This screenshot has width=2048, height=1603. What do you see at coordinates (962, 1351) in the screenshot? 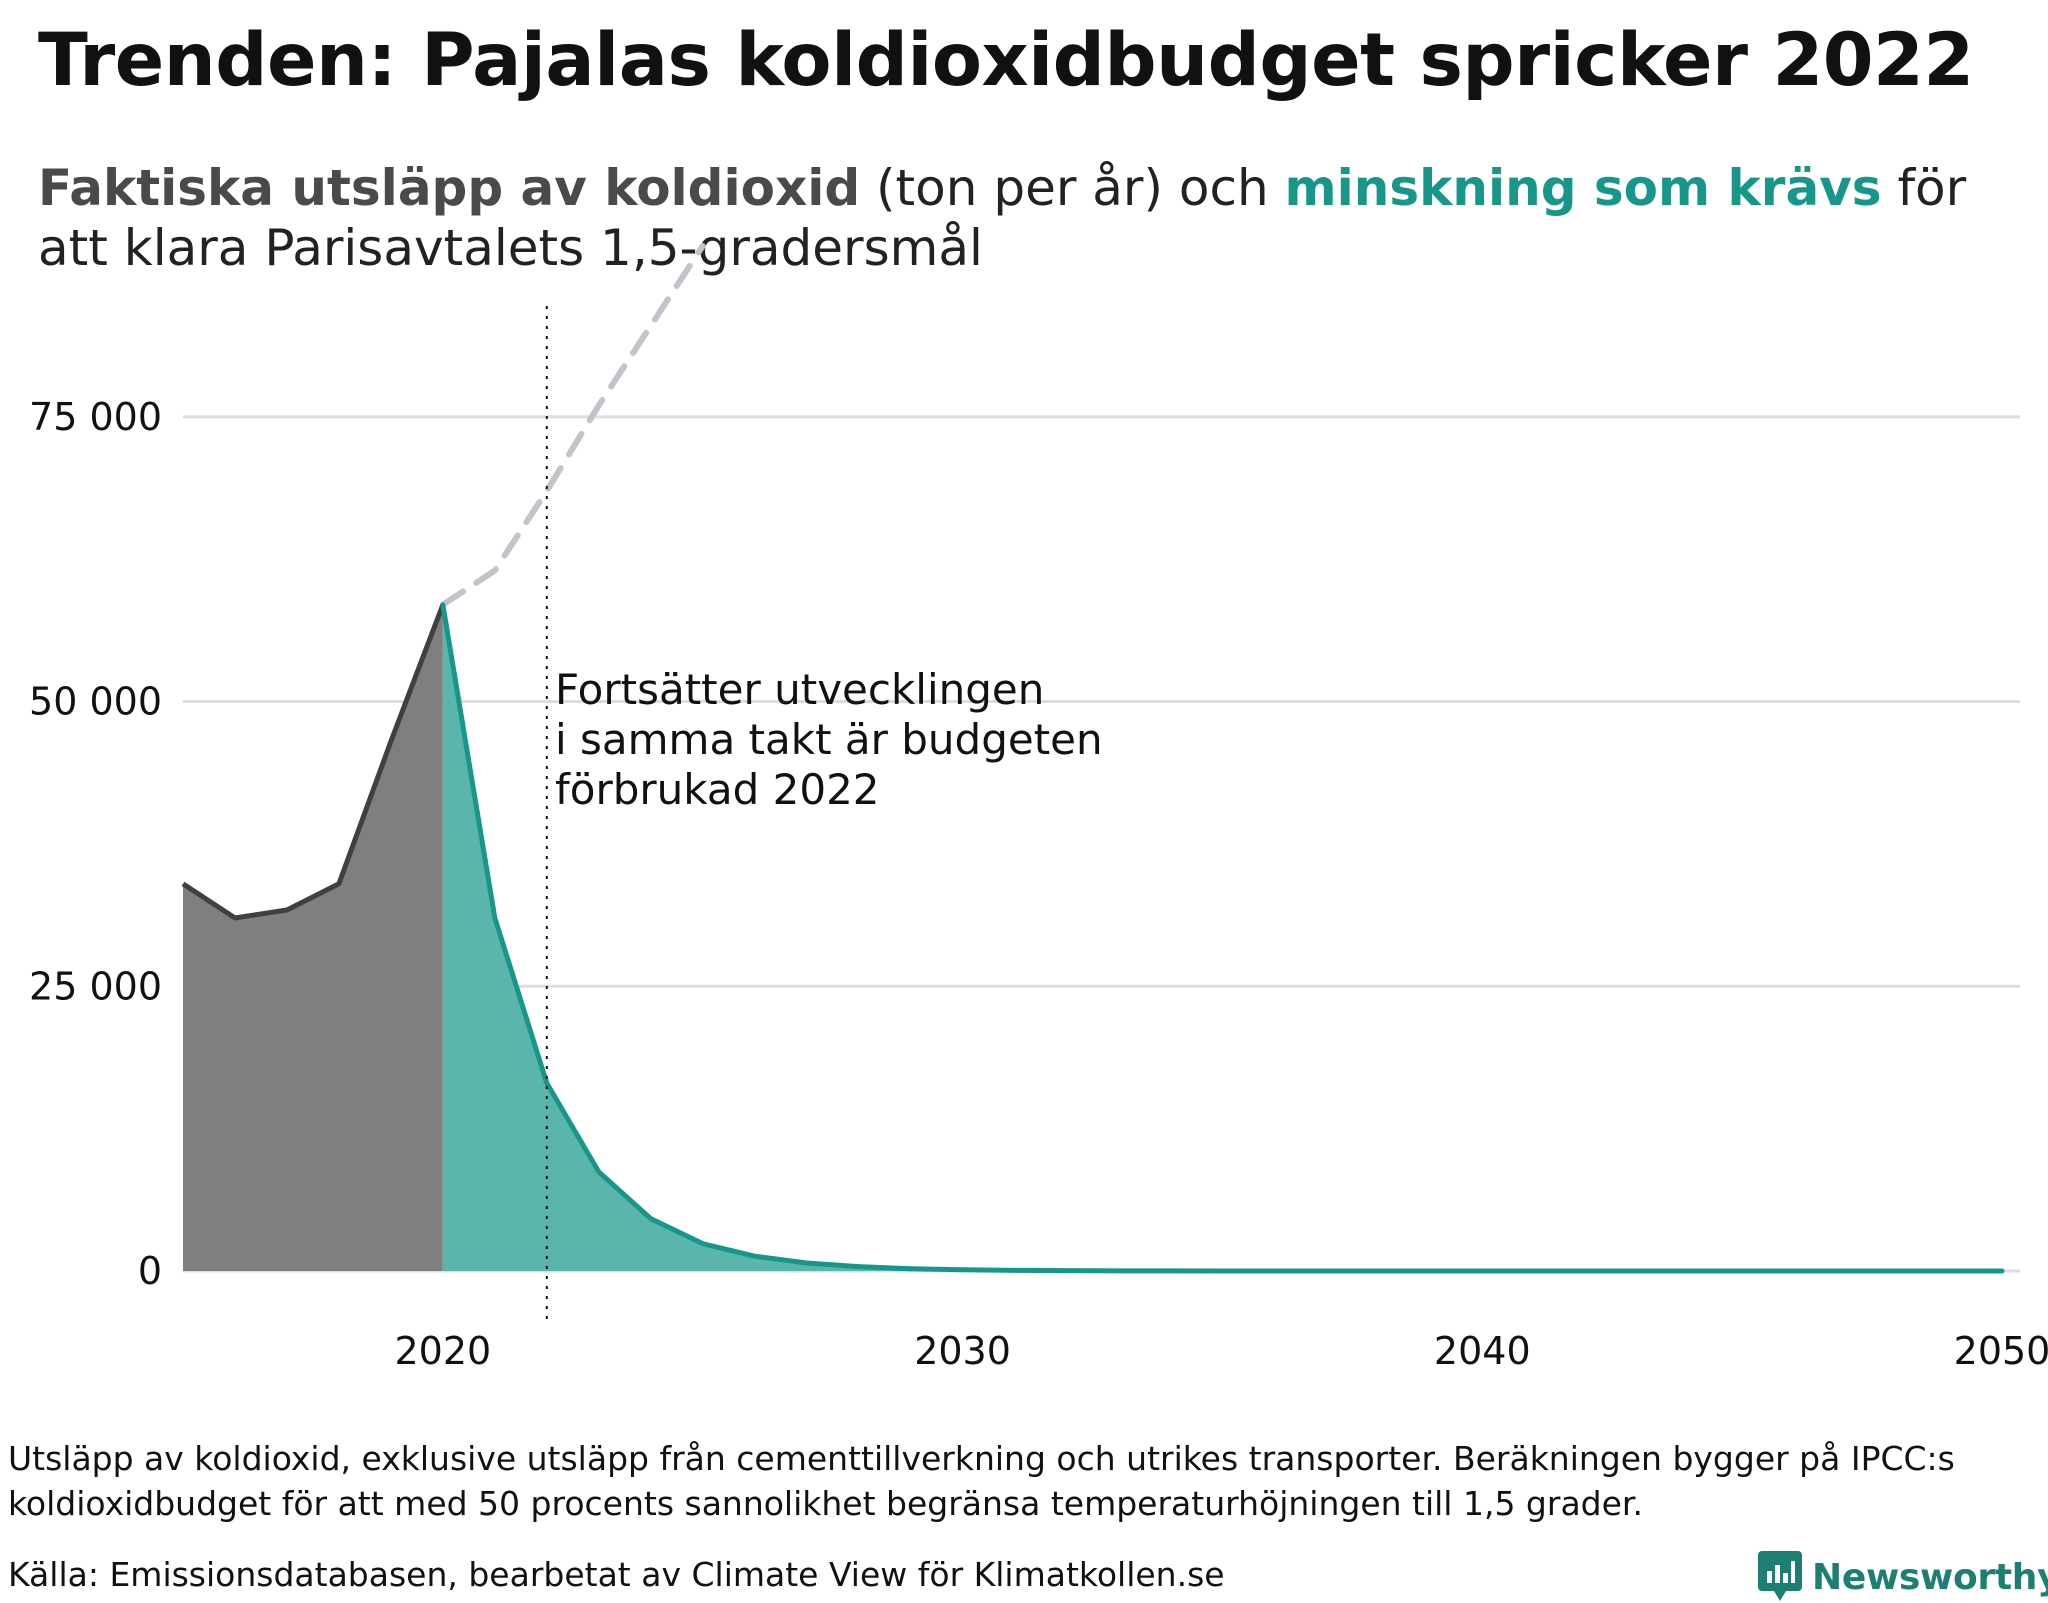
I see `x-tick-label: 2030` at bounding box center [962, 1351].